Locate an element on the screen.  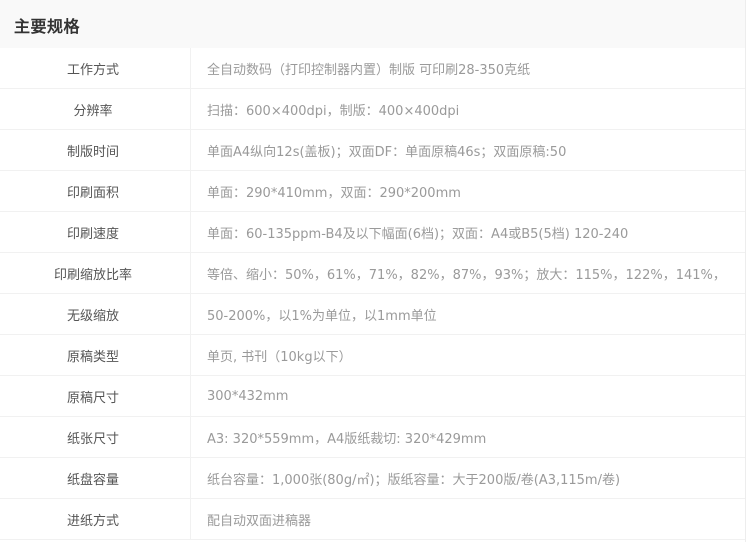
table-row: 无级缩放 50-200%，以1%为单位，以1mm单位 is located at coordinates (373, 314).